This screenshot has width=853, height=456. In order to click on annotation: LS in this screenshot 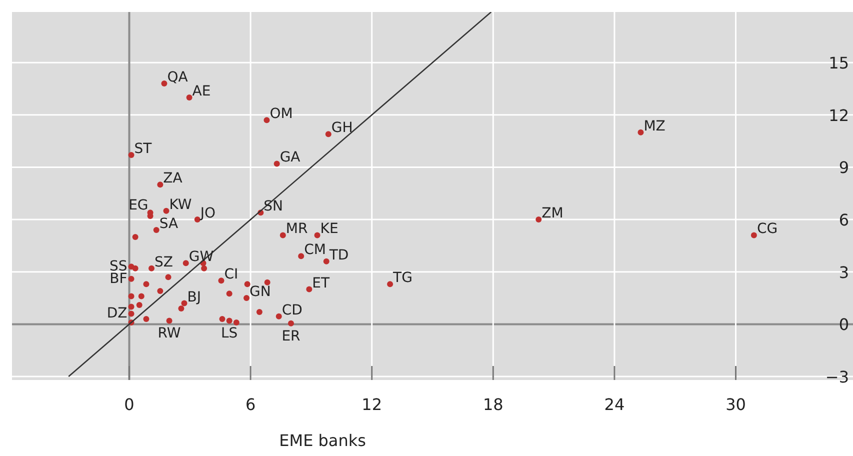, I will do `click(229, 334)`.